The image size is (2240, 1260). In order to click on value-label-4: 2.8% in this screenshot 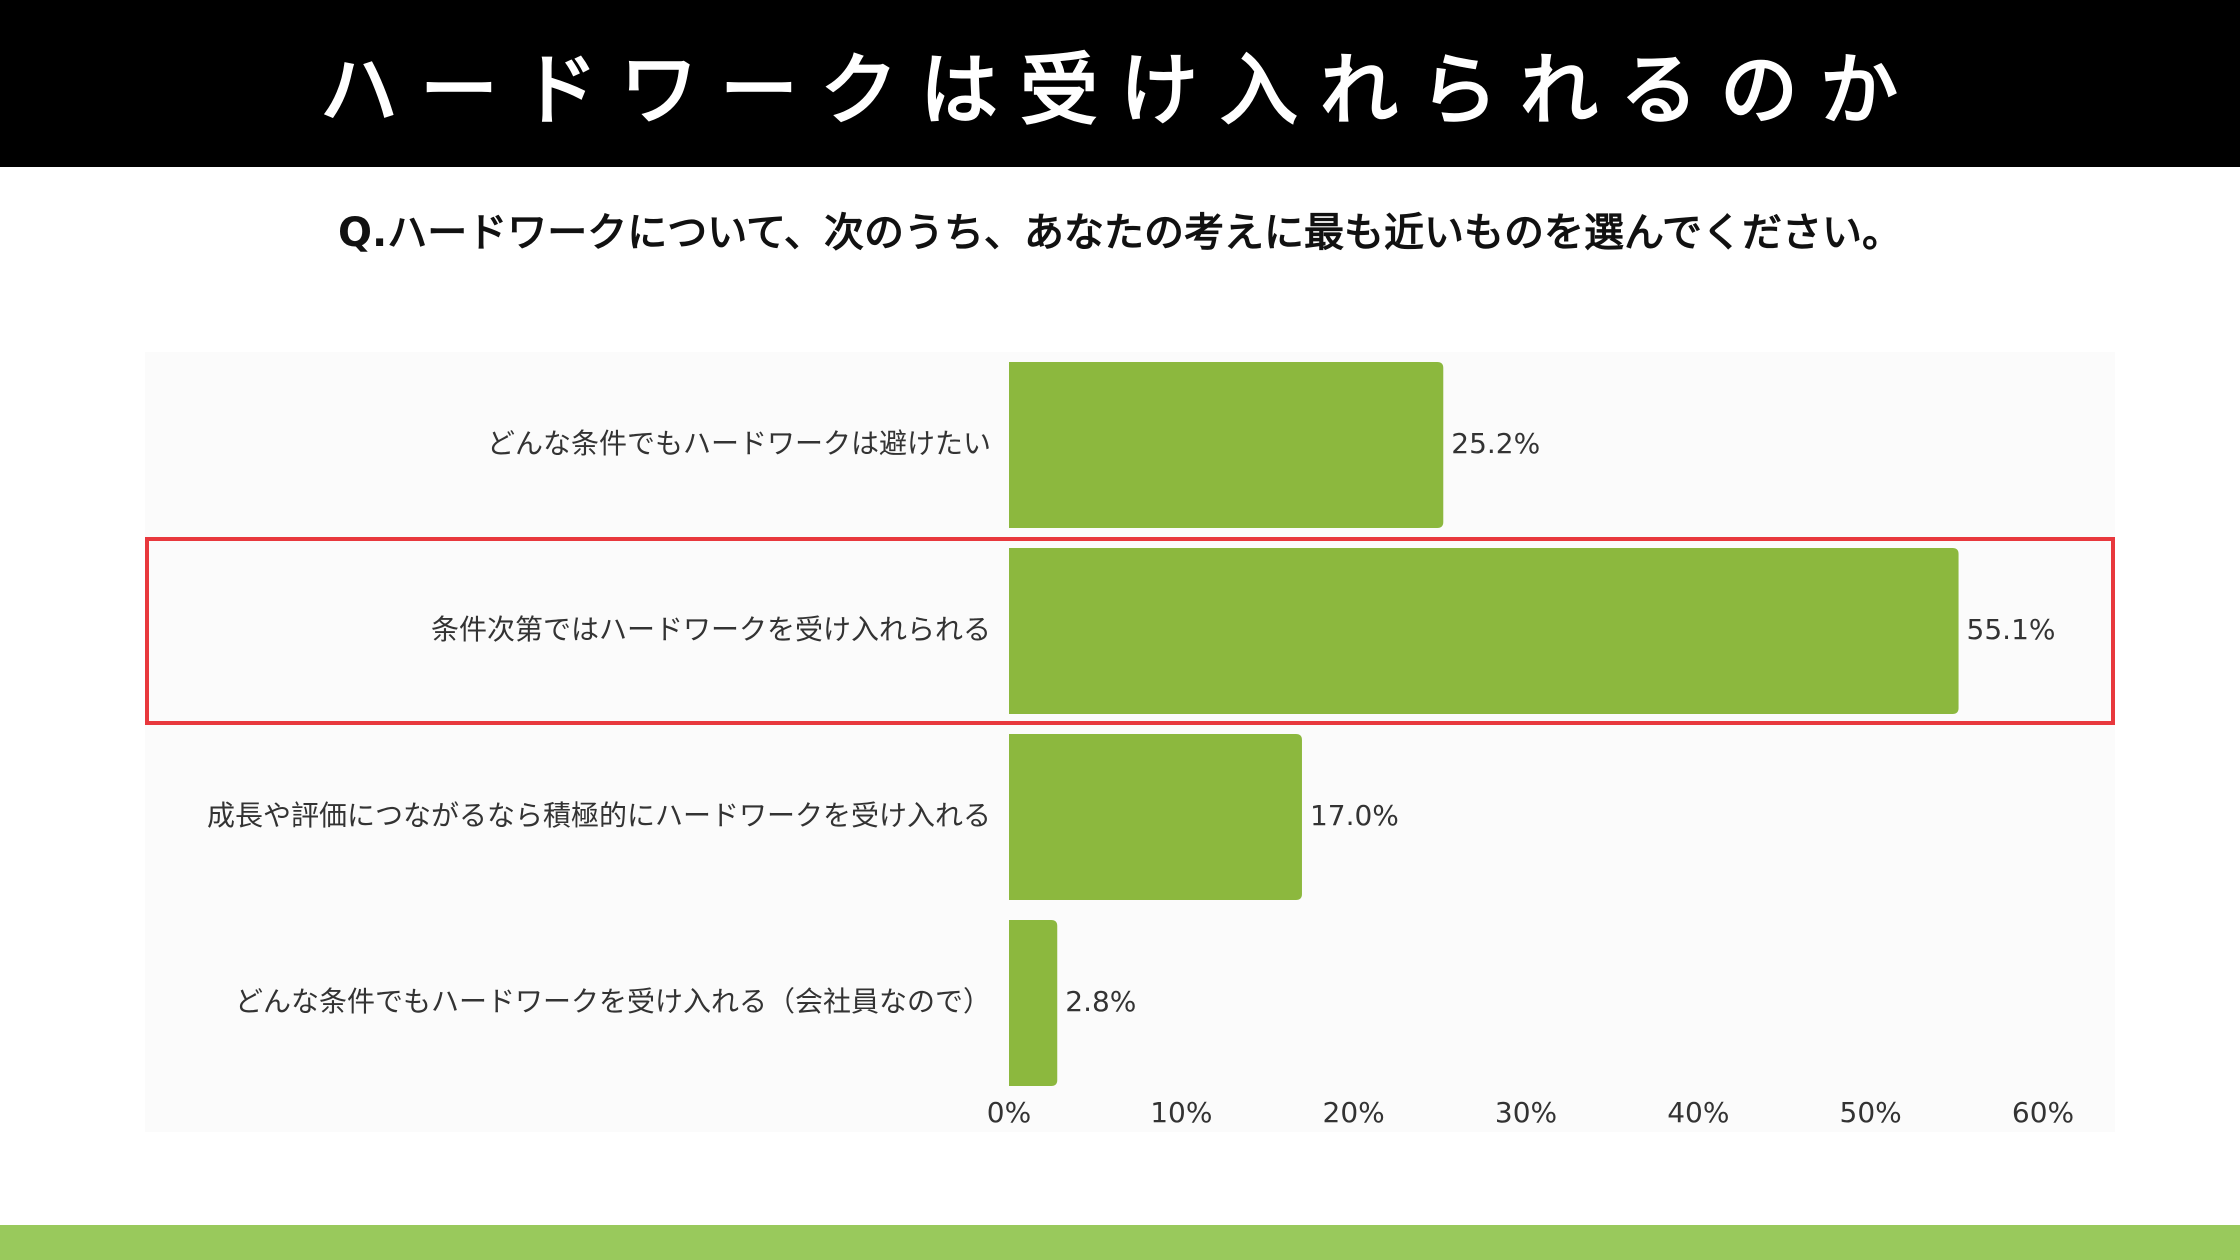, I will do `click(1100, 1001)`.